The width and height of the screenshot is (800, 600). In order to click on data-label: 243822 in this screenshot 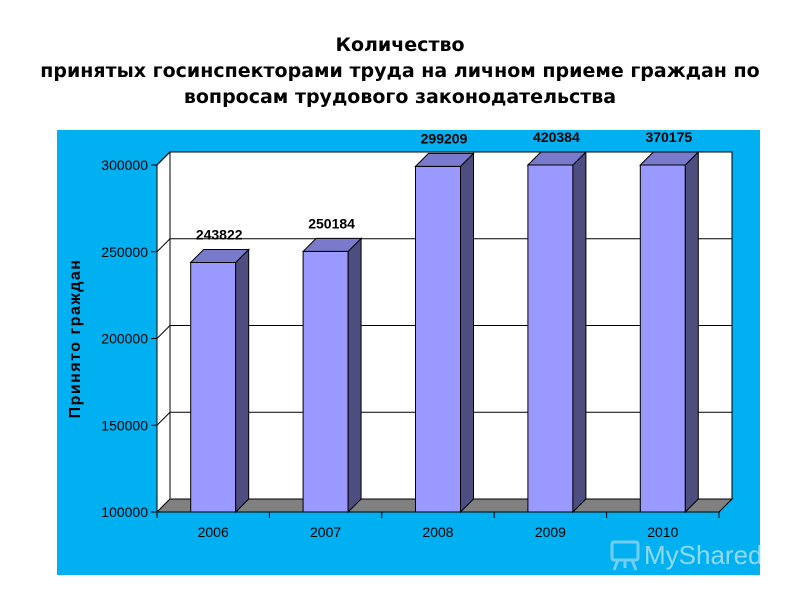, I will do `click(219, 234)`.